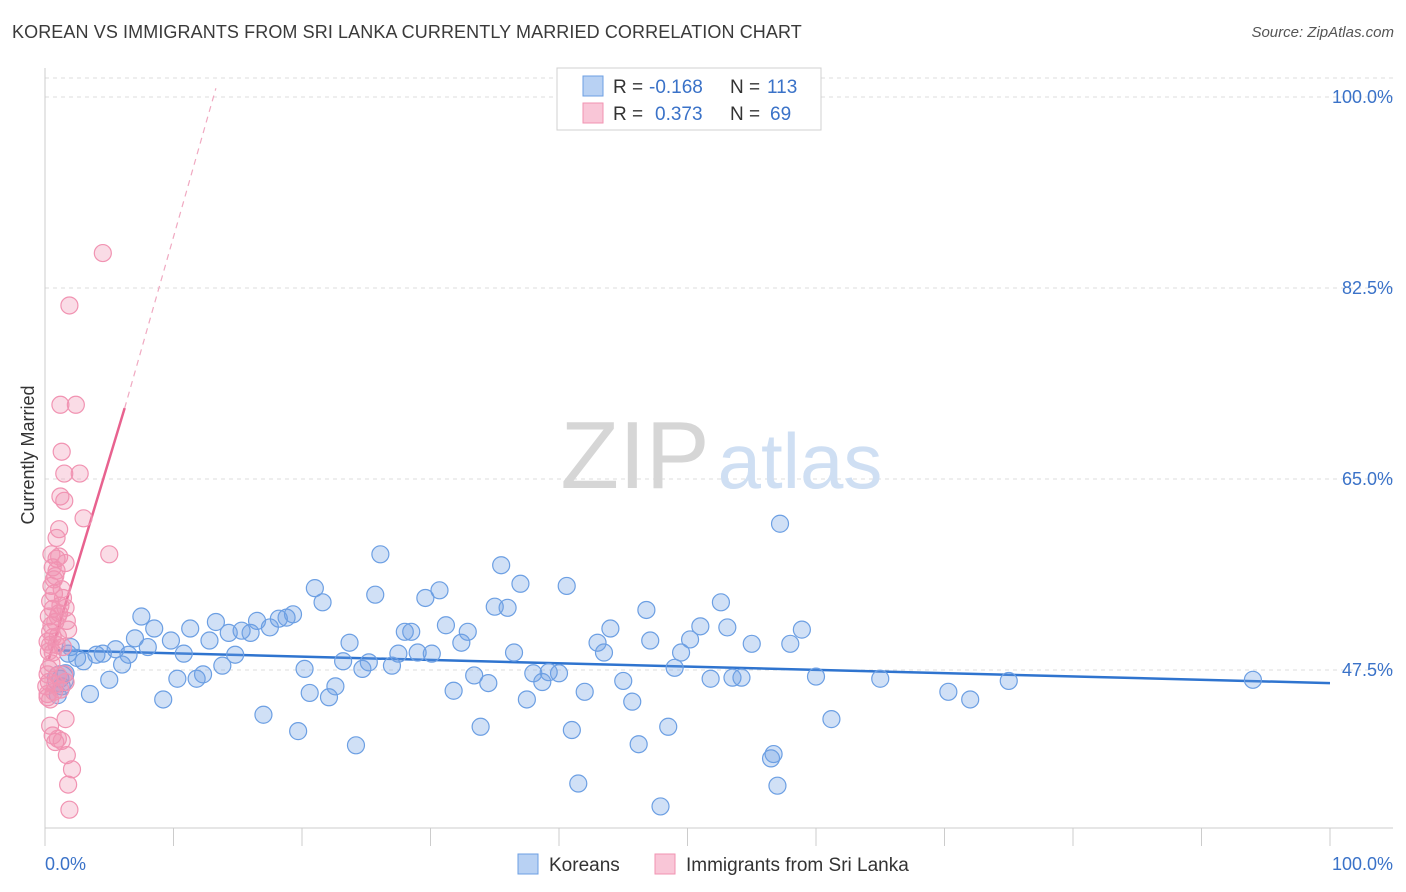 This screenshot has width=1406, height=892. What do you see at coordinates (745, 114) in the screenshot?
I see `legend-n-label-sri-lanka: N =` at bounding box center [745, 114].